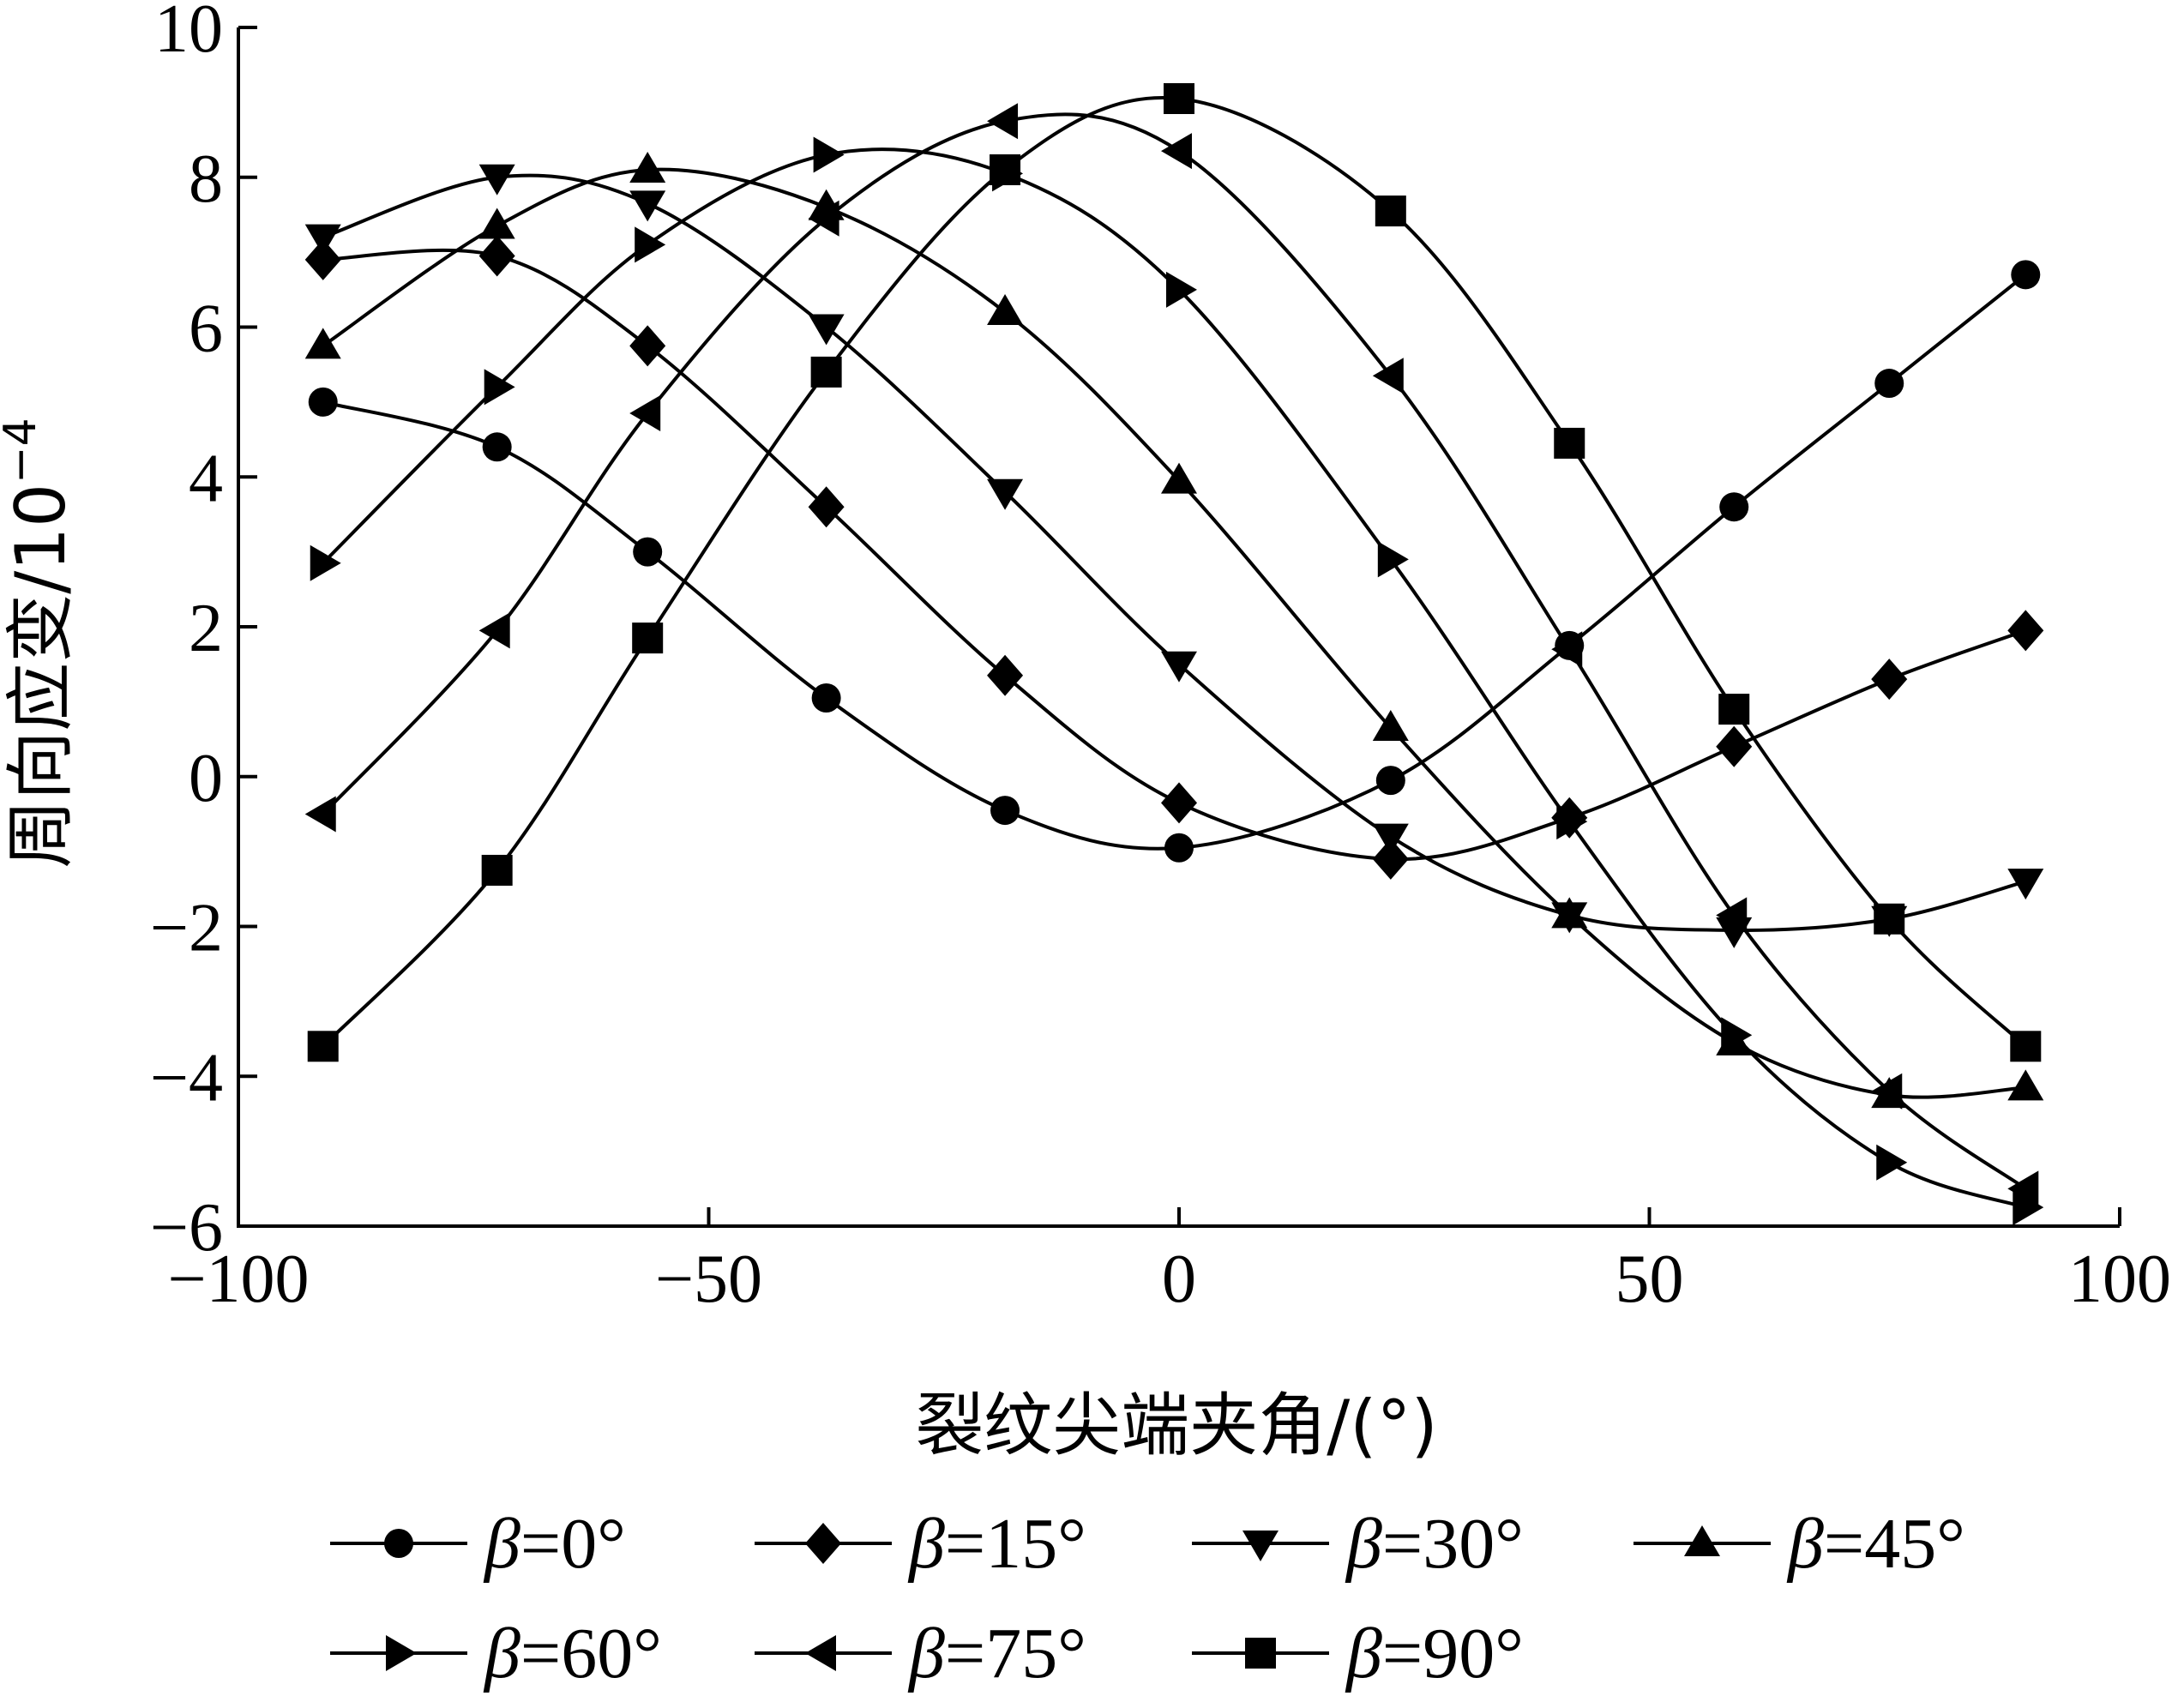  What do you see at coordinates (1179, 1279) in the screenshot?
I see `x-tick-label: 0` at bounding box center [1179, 1279].